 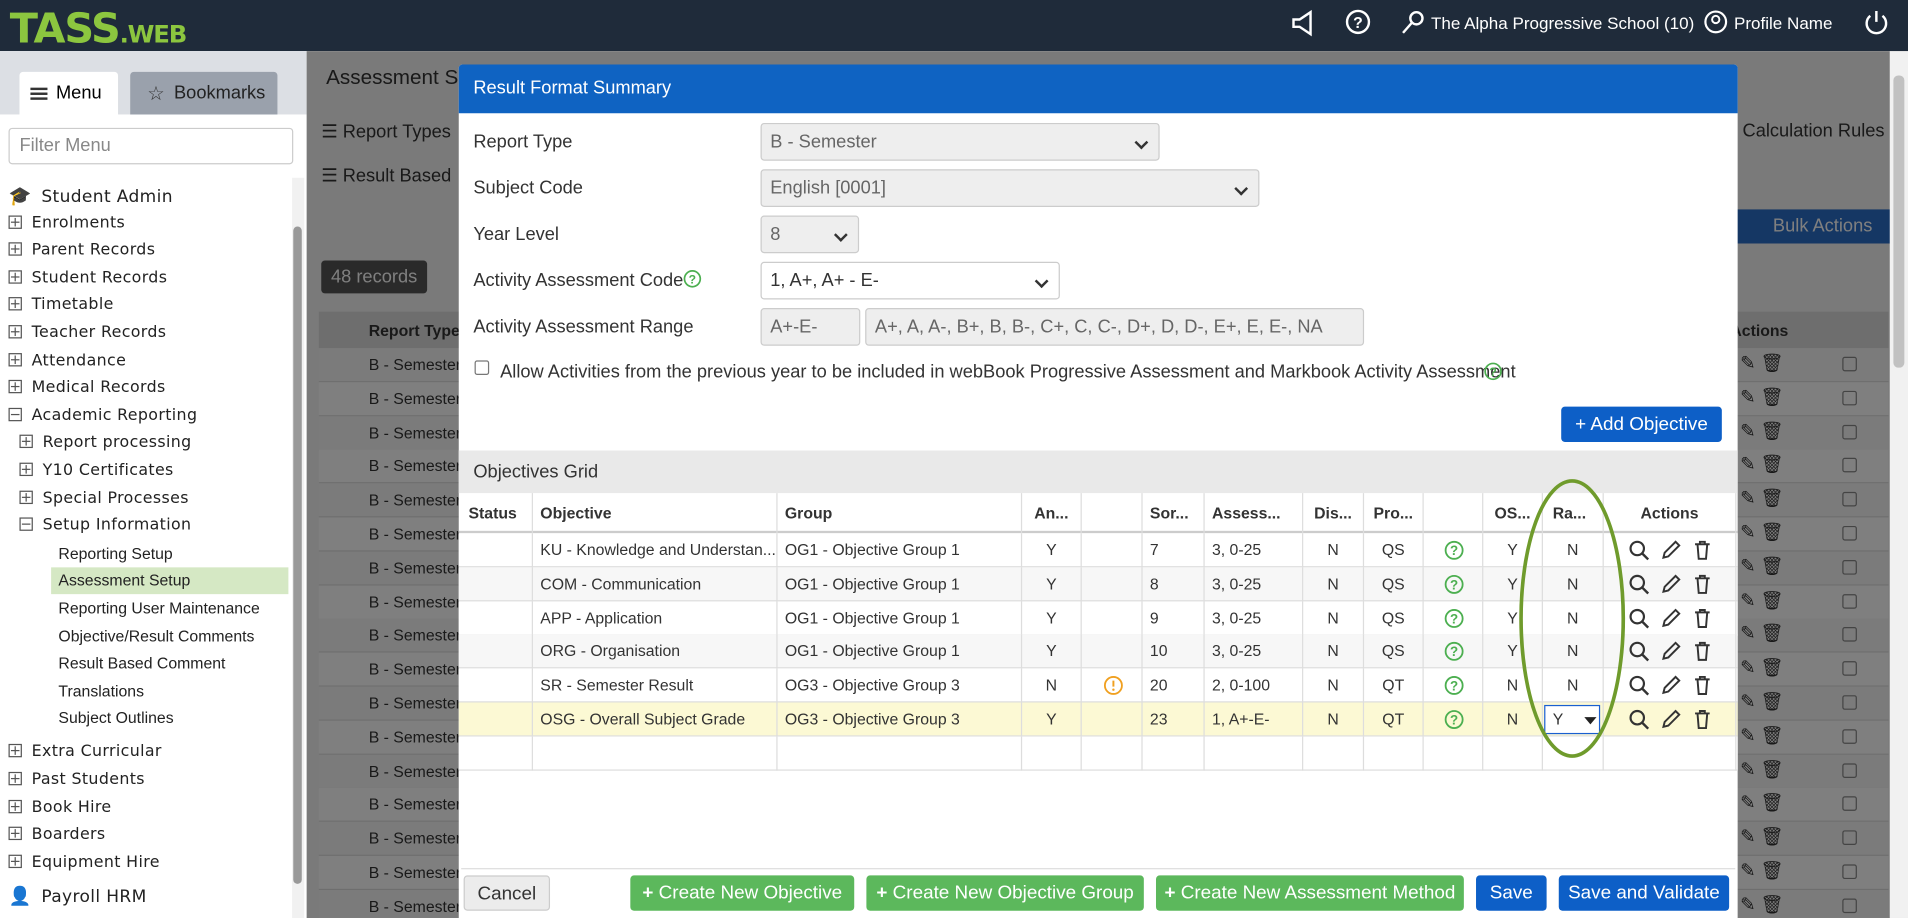 What do you see at coordinates (1333, 652) in the screenshot?
I see `grid-cell: N` at bounding box center [1333, 652].